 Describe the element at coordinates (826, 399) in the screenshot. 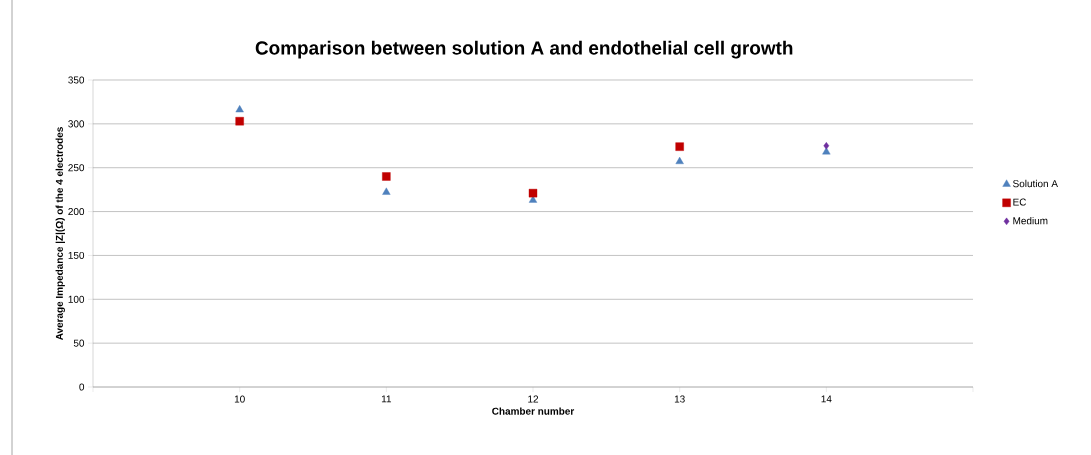

I see `x-tick-label: 14` at that location.